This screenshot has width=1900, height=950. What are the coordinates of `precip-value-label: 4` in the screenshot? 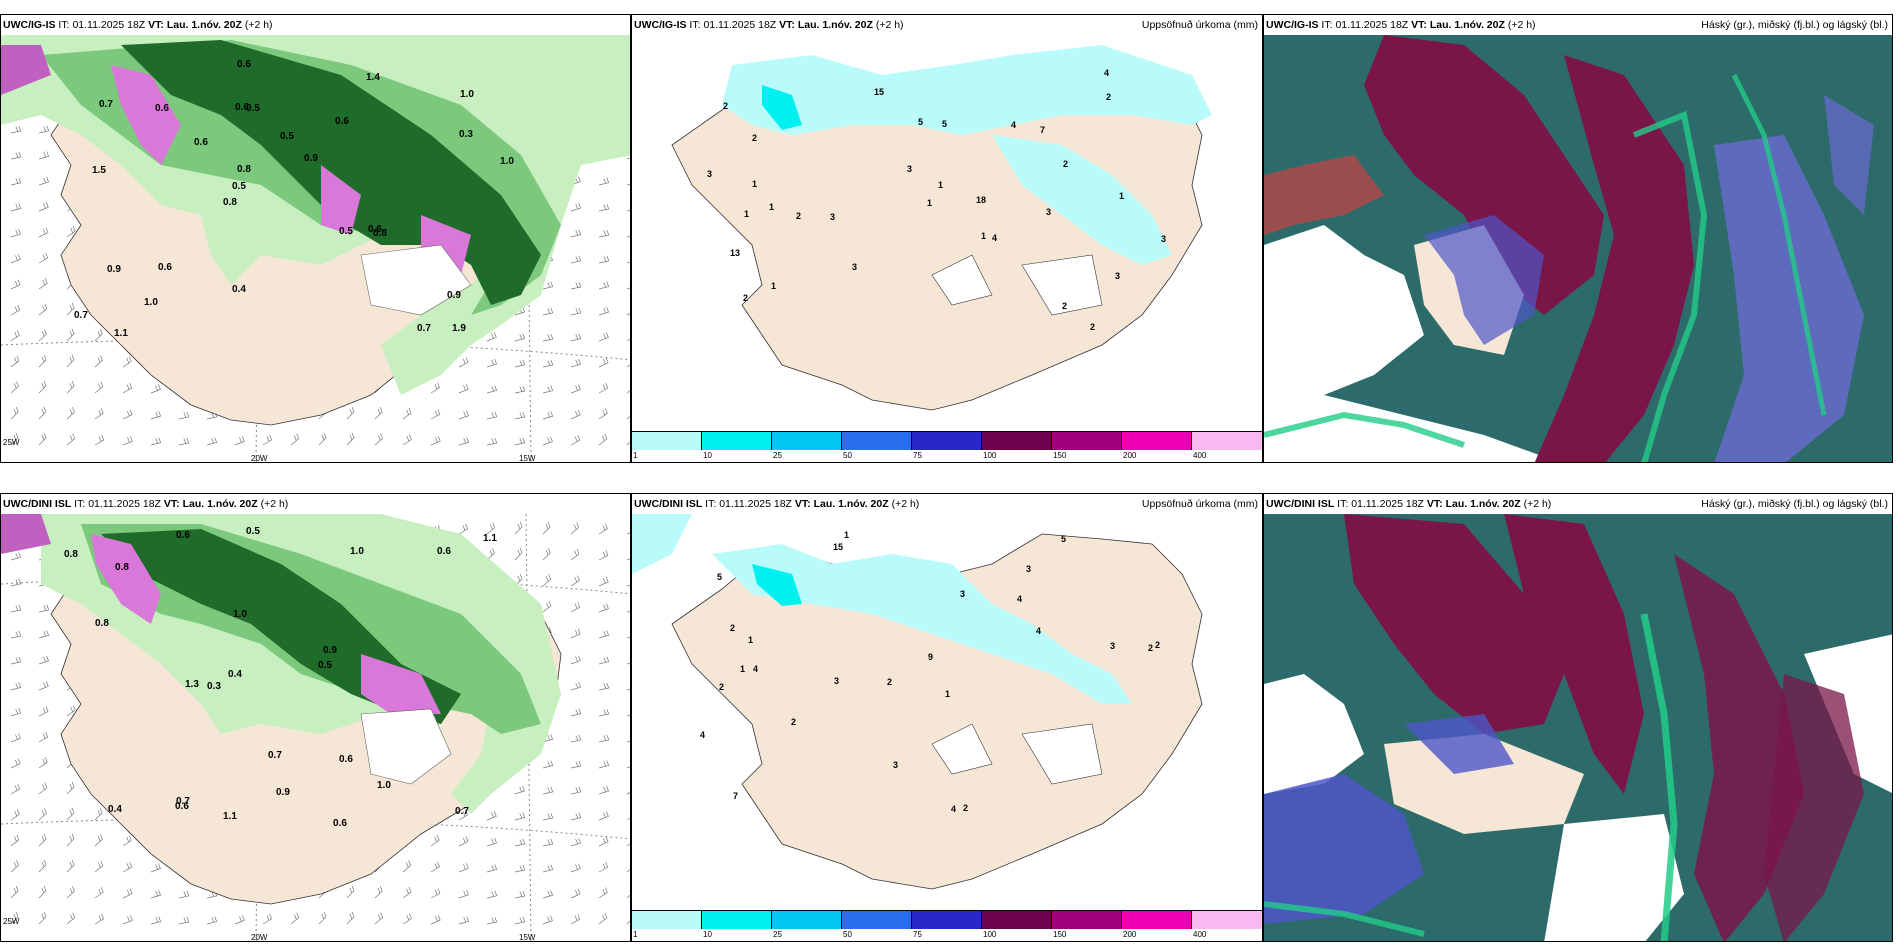 It's located at (702, 735).